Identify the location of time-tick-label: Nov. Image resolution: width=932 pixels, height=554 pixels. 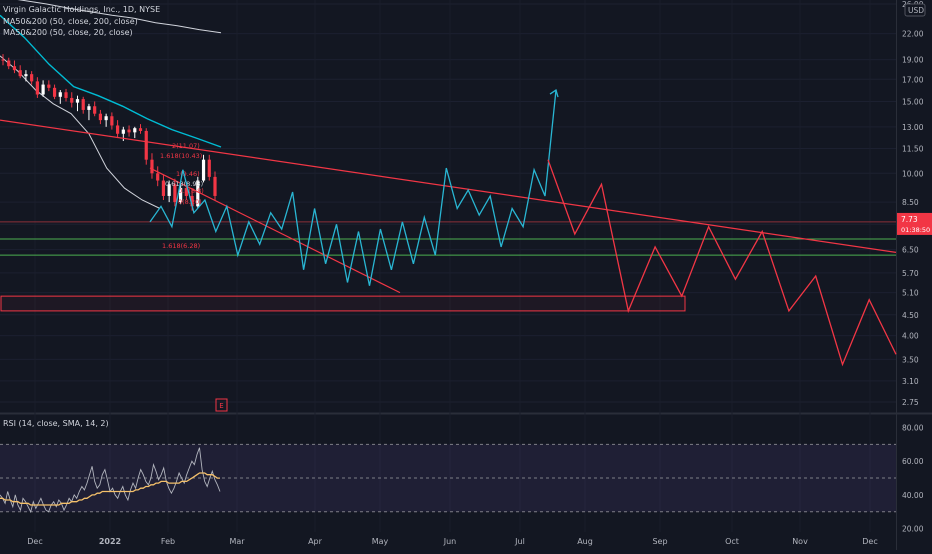
(800, 541).